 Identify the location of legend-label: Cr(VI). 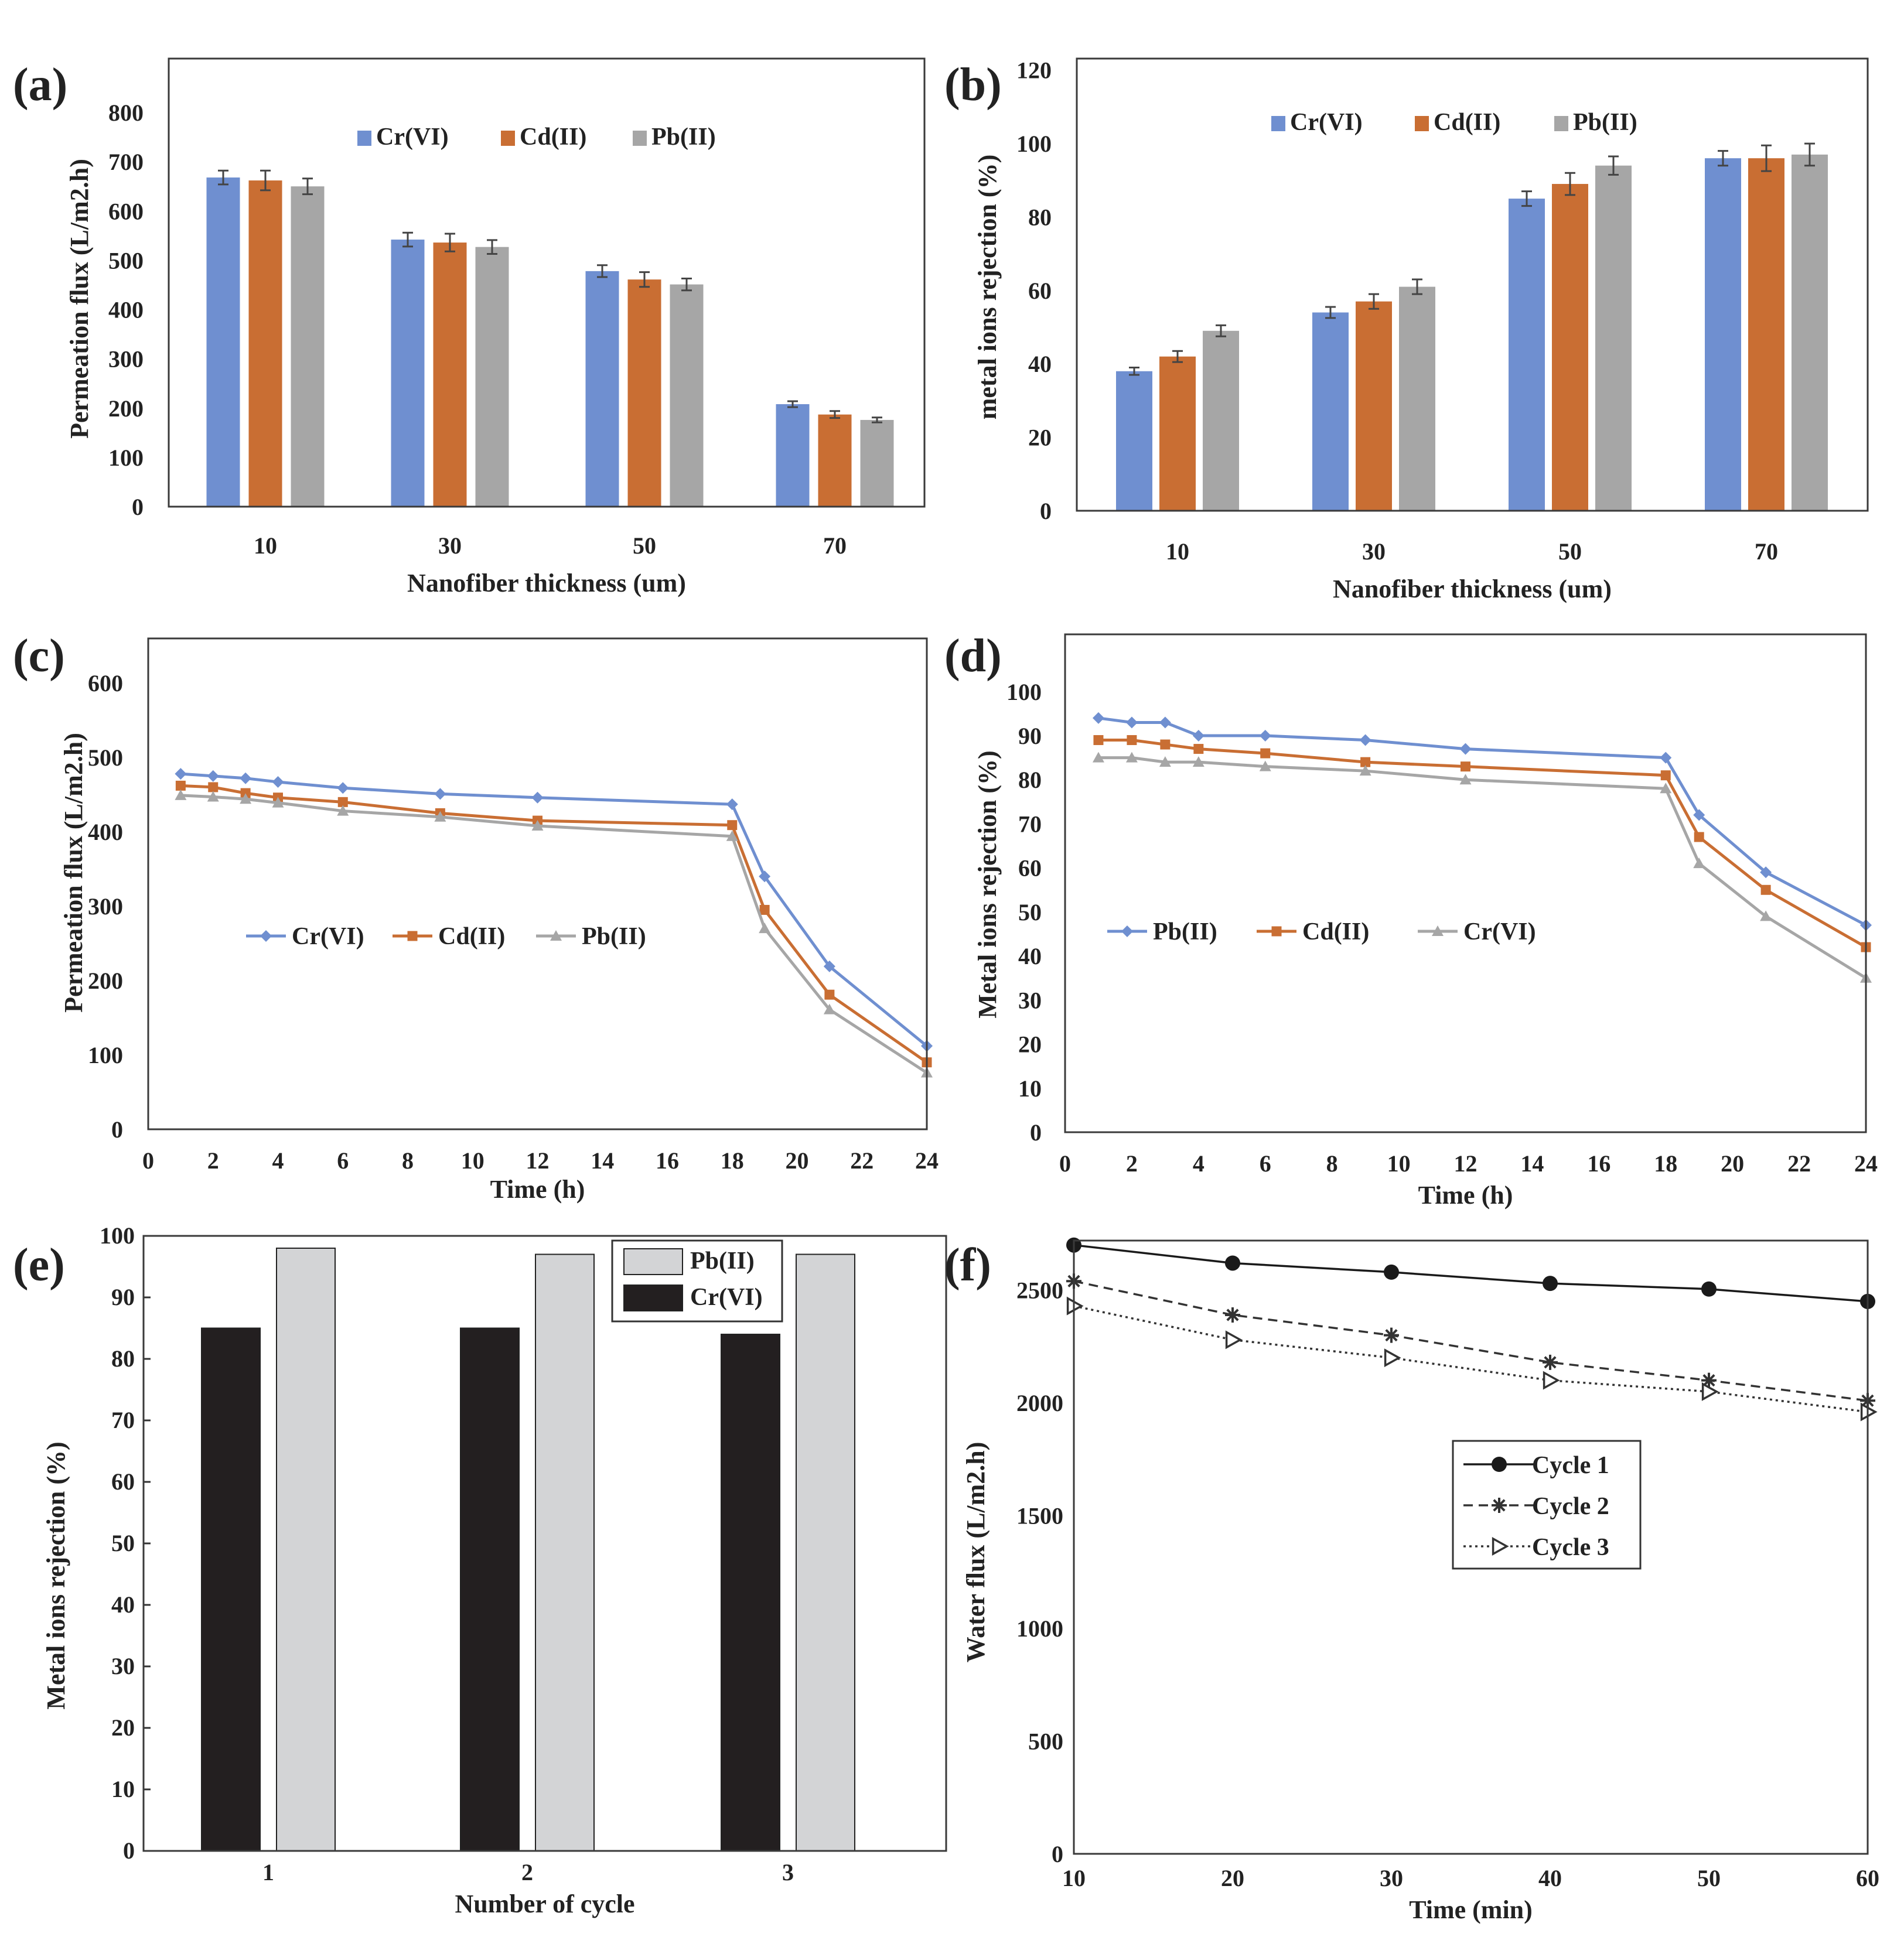
(1499, 932).